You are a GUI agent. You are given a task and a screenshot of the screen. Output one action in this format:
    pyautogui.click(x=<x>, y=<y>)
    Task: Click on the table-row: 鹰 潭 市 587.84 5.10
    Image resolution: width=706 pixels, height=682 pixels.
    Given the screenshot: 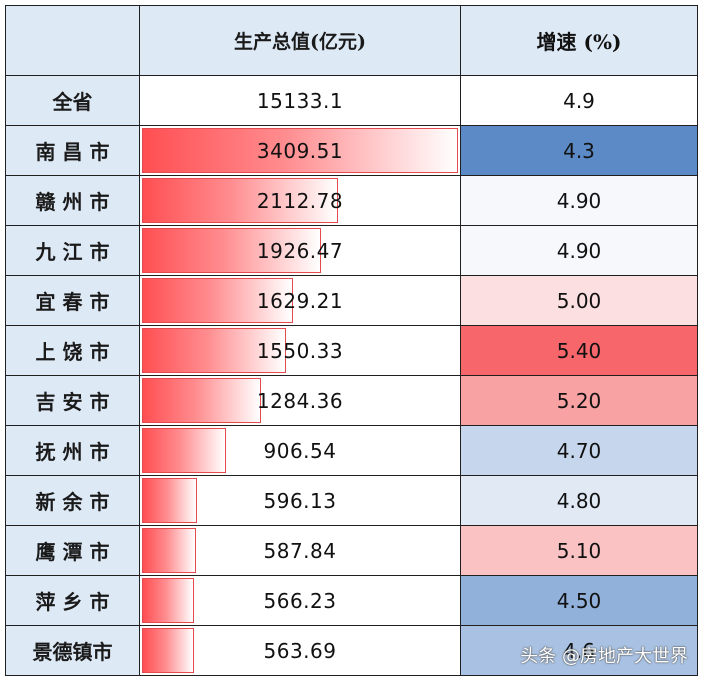 What is the action you would take?
    pyautogui.click(x=351, y=550)
    